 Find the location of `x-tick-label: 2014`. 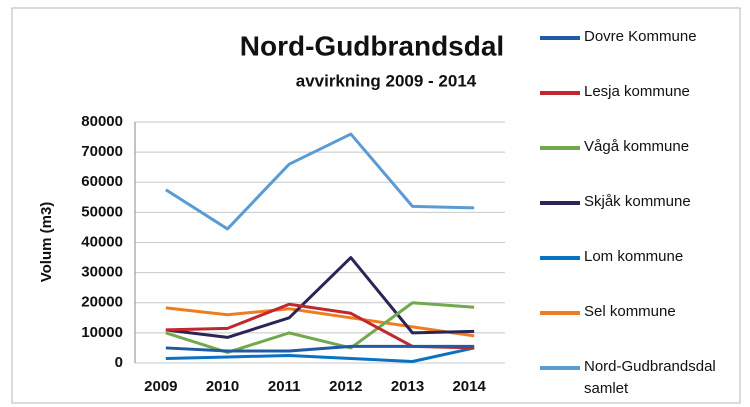

x-tick-label: 2014 is located at coordinates (469, 386).